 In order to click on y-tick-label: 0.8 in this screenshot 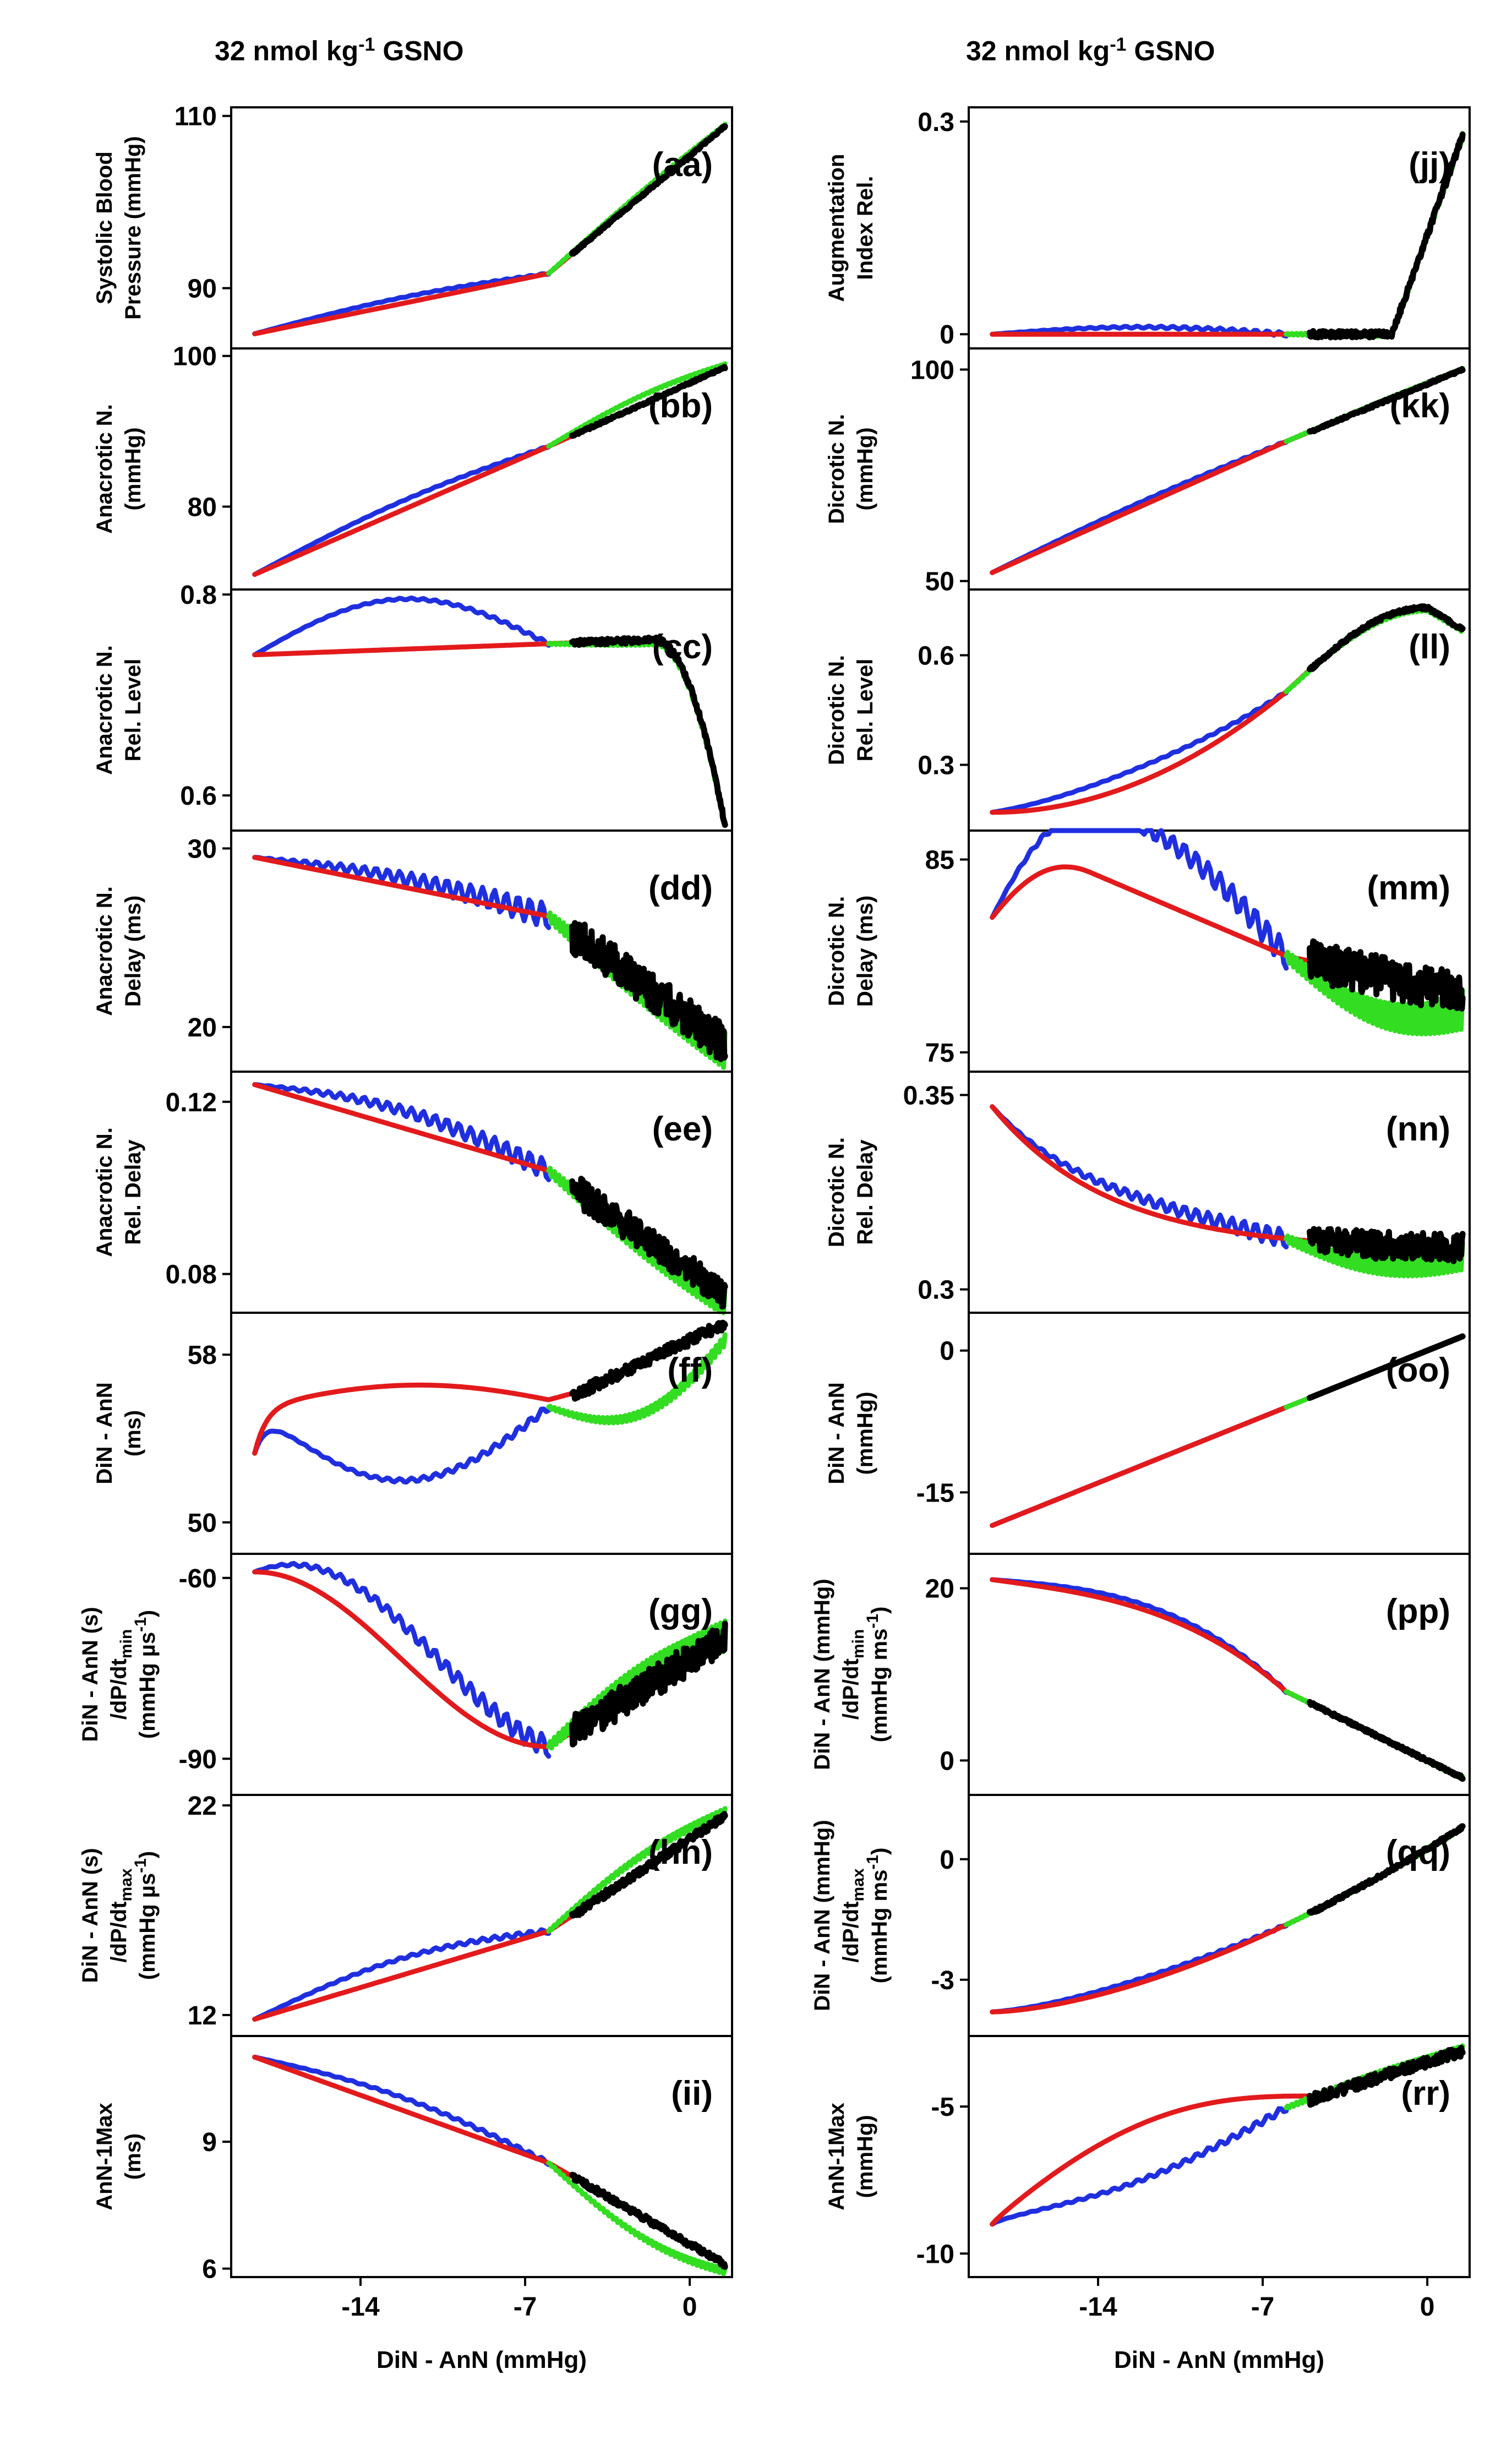, I will do `click(199, 596)`.